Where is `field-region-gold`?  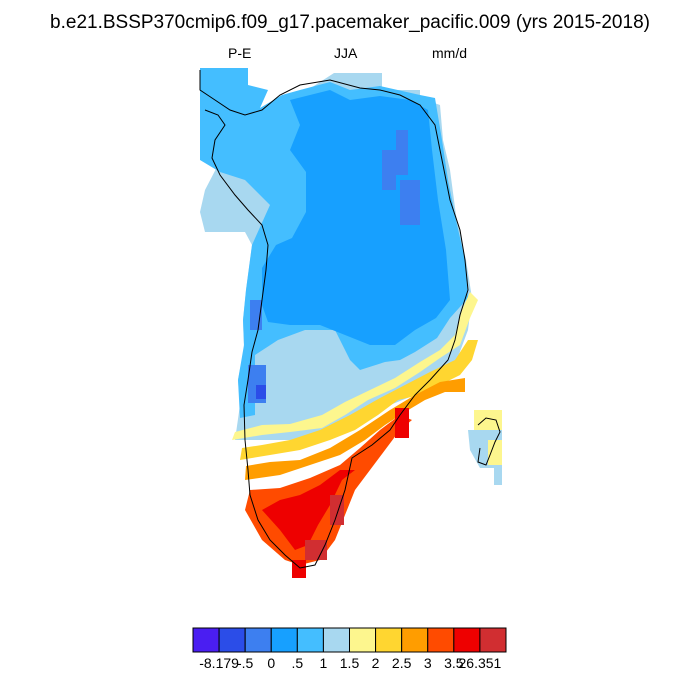
field-region-gold is located at coordinates (359, 400).